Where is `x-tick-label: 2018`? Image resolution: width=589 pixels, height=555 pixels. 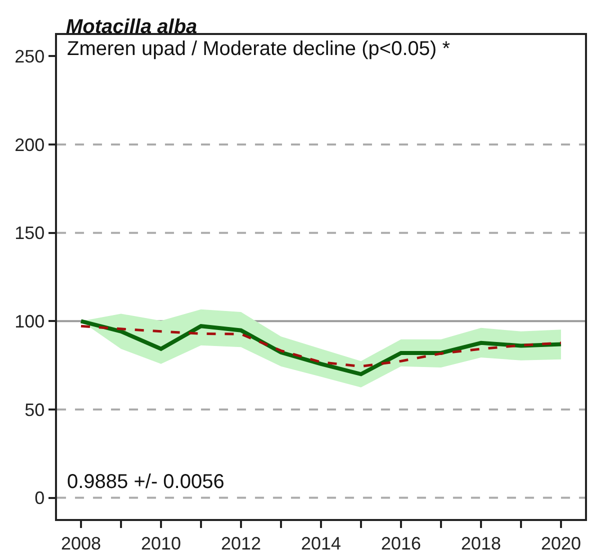
x-tick-label: 2018 is located at coordinates (481, 543).